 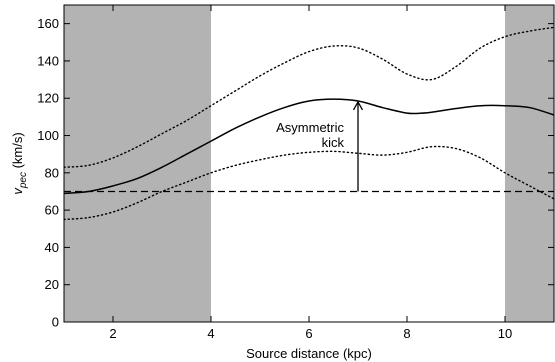 I want to click on x-axis-label: Source distance (kpc), so click(x=309, y=353).